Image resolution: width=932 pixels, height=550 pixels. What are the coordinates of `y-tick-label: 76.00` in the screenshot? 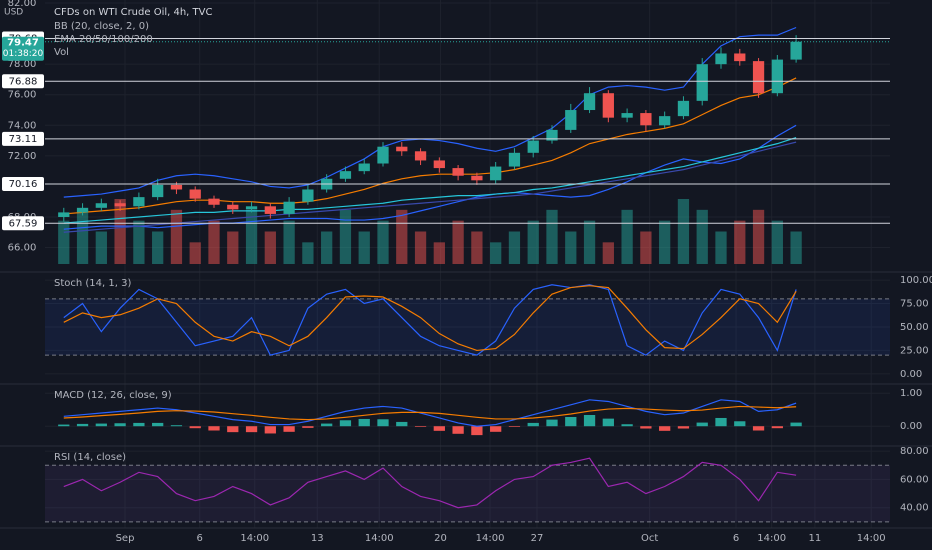 It's located at (22, 95).